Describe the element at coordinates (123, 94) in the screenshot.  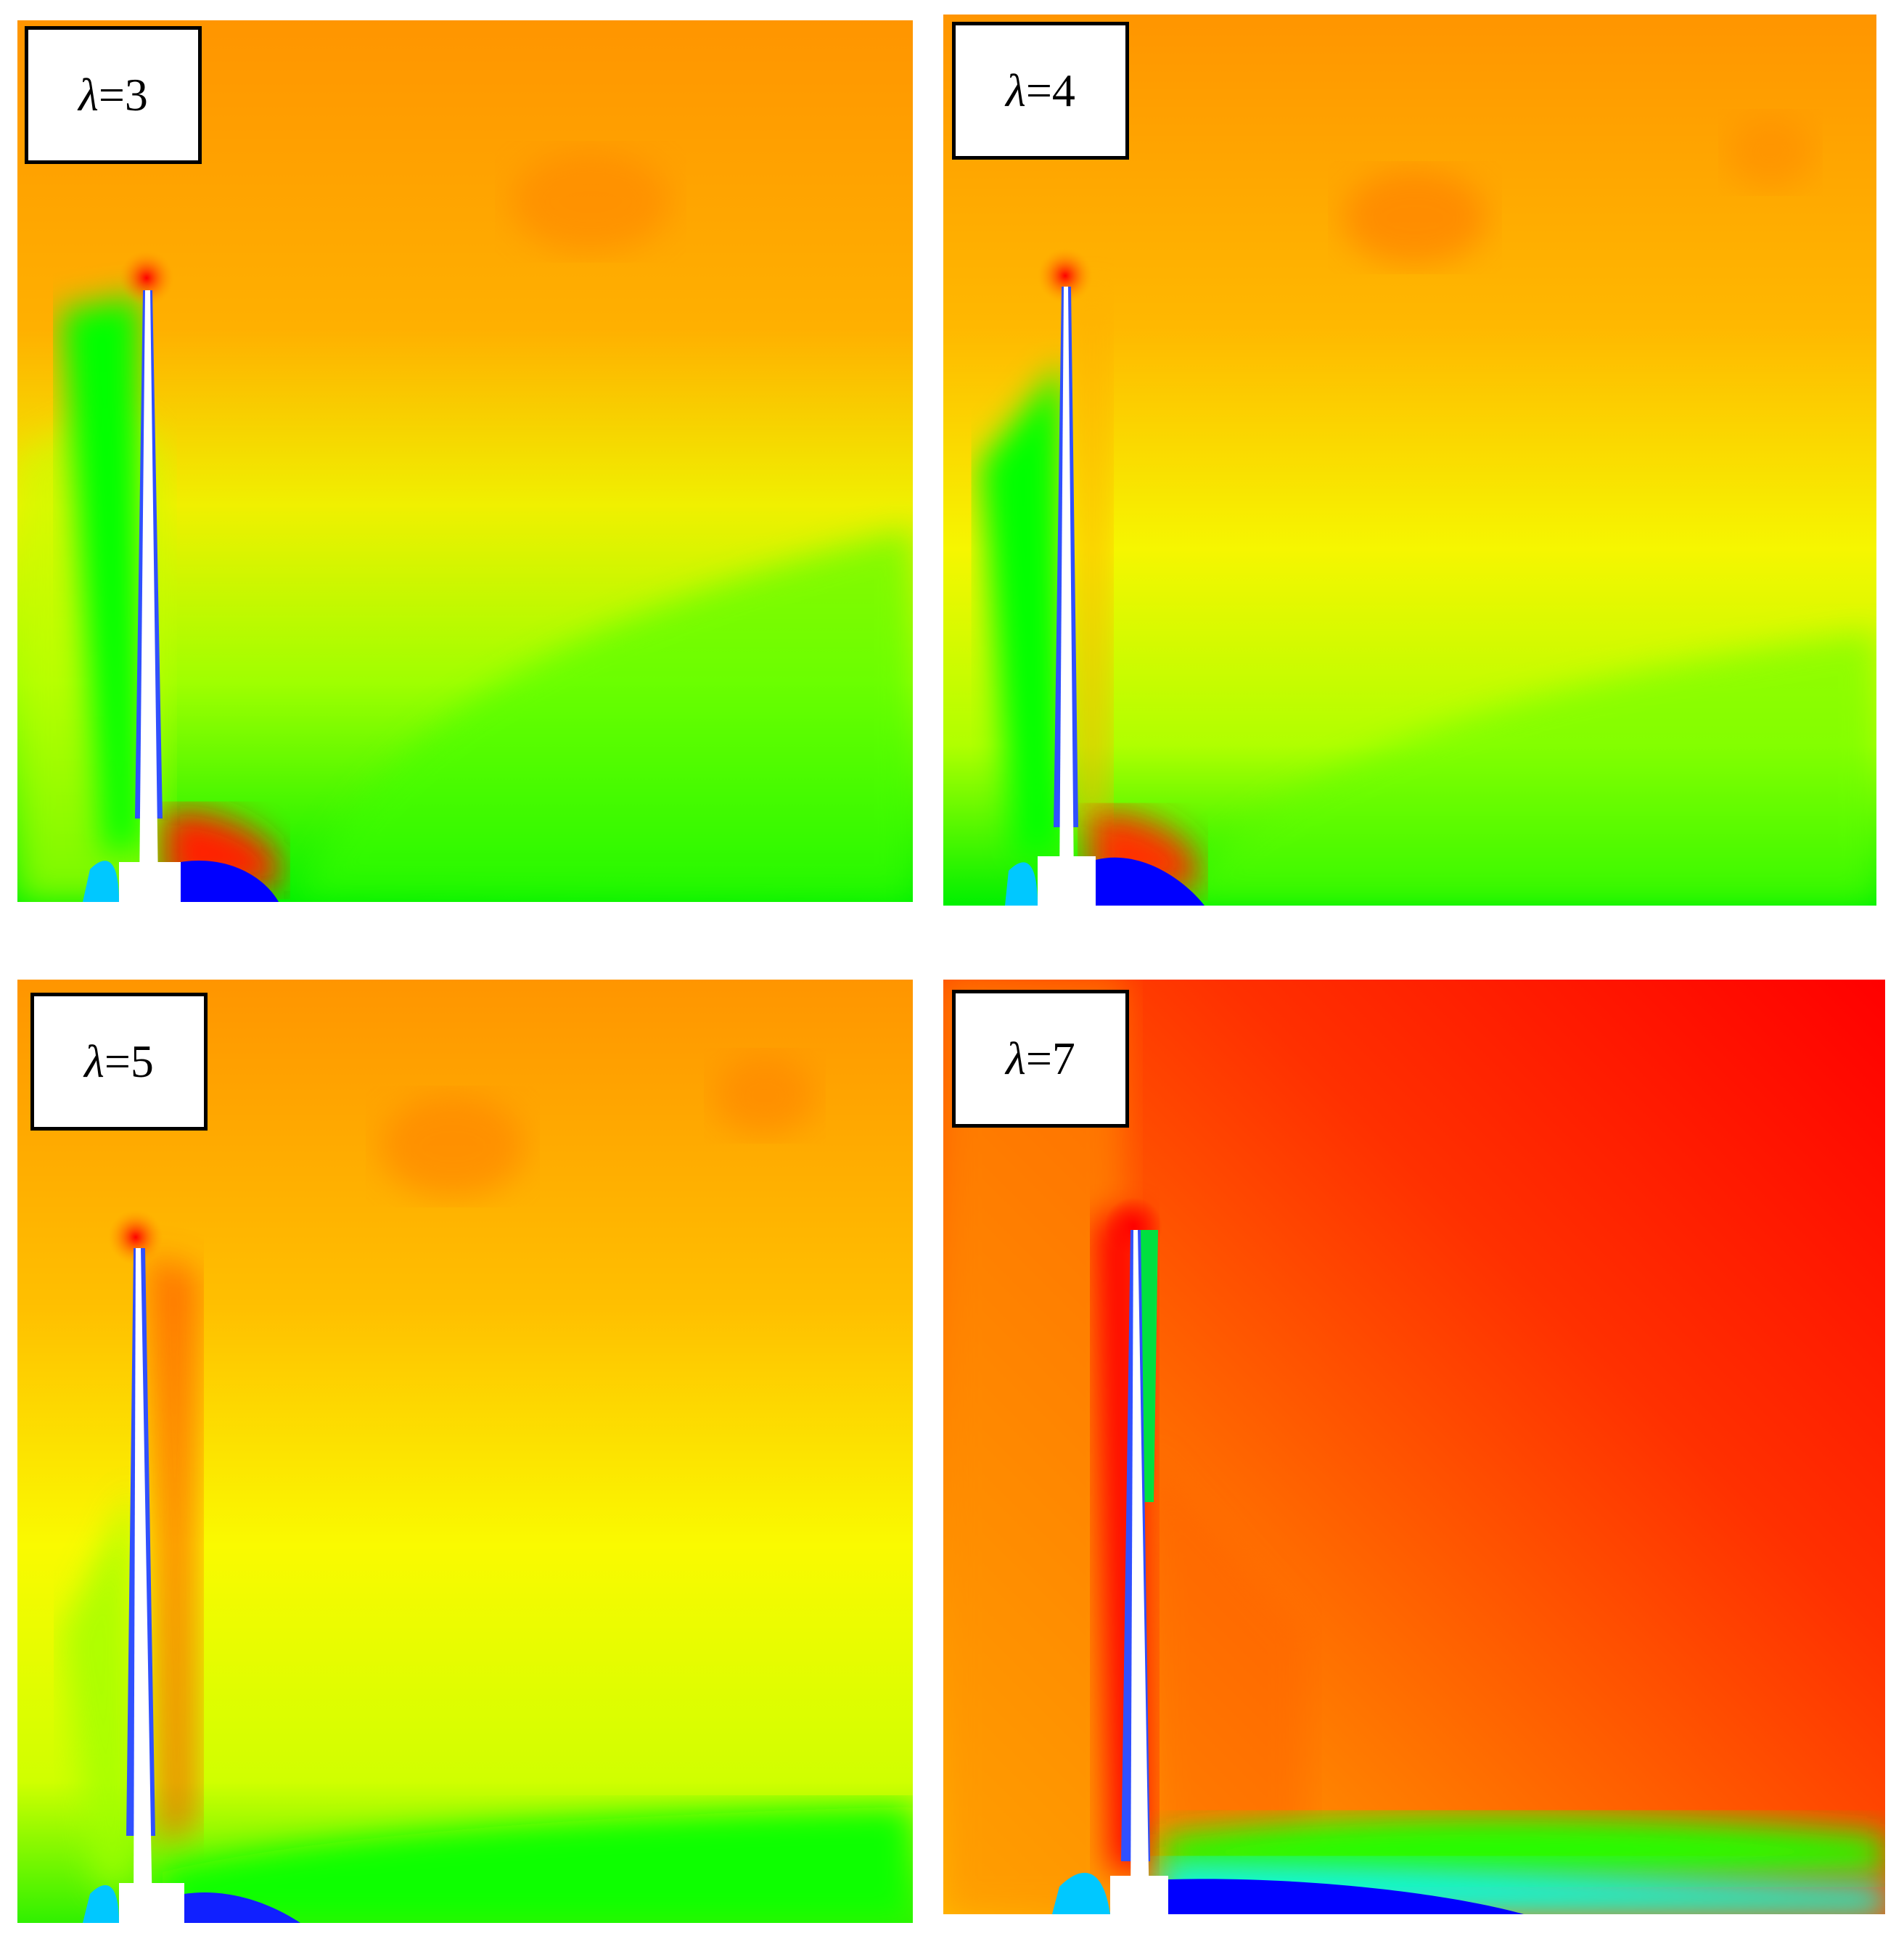
I see `lambda-value: =3` at that location.